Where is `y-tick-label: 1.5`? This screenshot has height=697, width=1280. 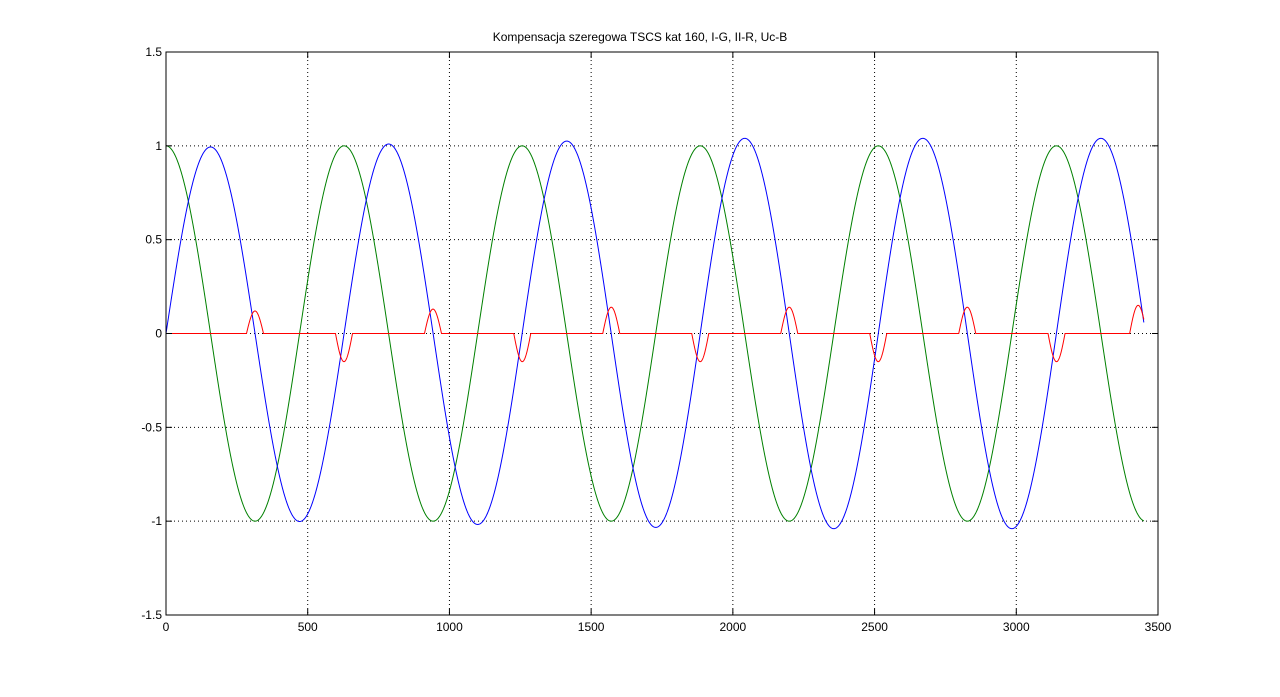
y-tick-label: 1.5 is located at coordinates (153, 52).